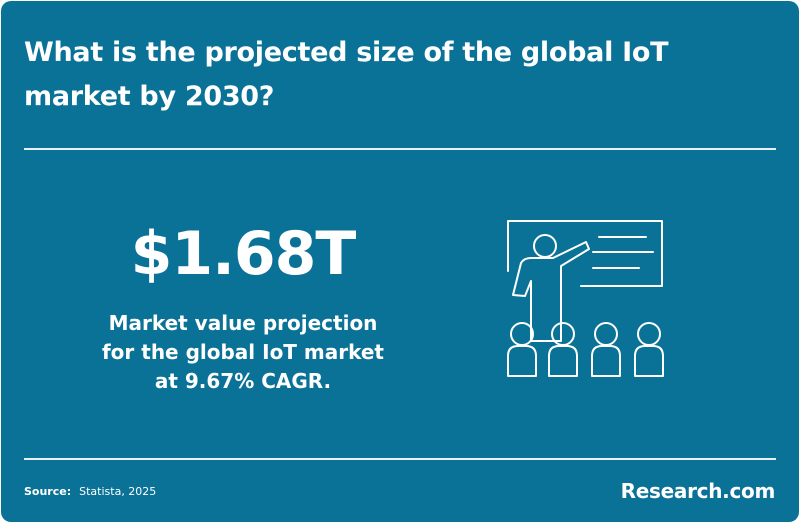 This screenshot has height=523, width=800. What do you see at coordinates (551, 291) in the screenshot?
I see `presenter-body` at bounding box center [551, 291].